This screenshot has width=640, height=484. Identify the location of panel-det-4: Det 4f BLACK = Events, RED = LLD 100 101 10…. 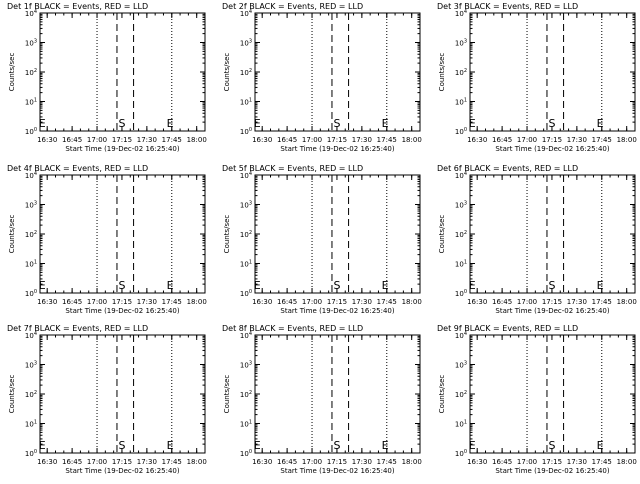
(107, 239).